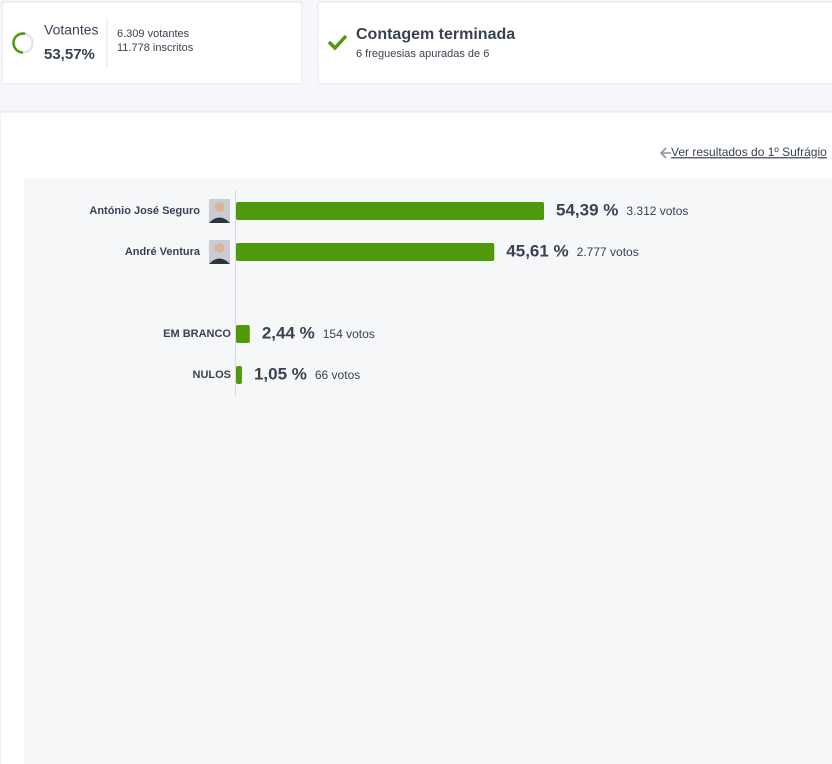 This screenshot has height=764, width=832. What do you see at coordinates (337, 375) in the screenshot?
I see `votes-label: 66 votos` at bounding box center [337, 375].